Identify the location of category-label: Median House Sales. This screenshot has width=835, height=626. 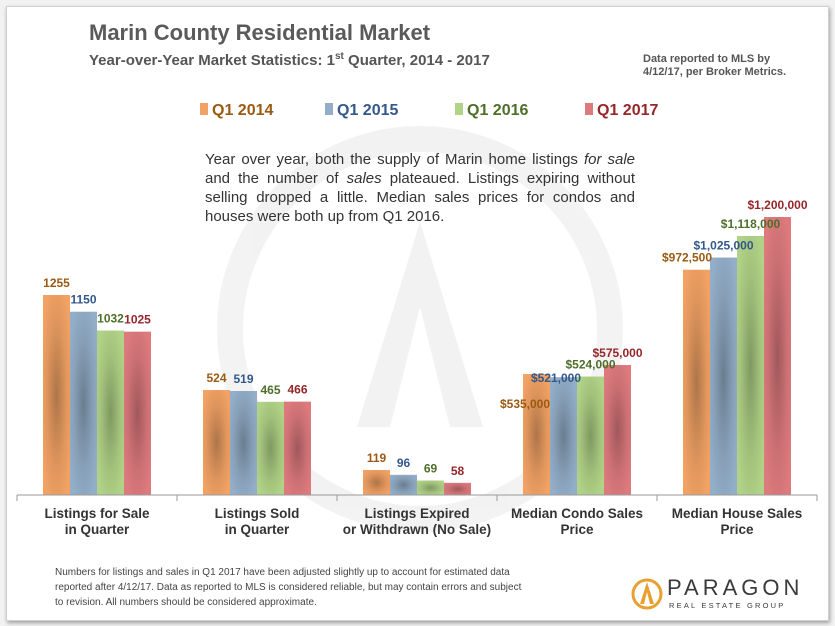
(737, 513).